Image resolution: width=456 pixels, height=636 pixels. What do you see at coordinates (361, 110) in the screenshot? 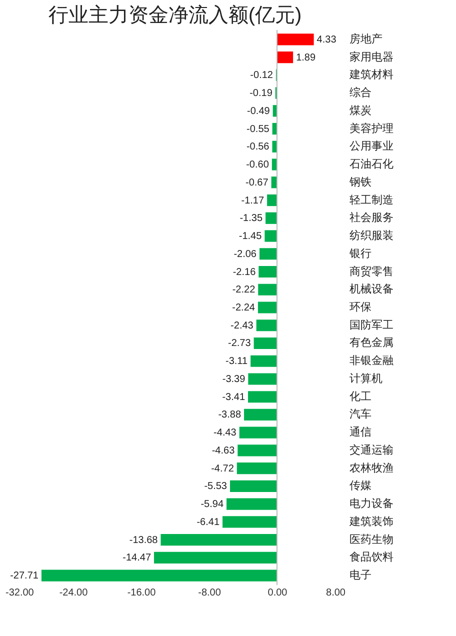
I see `y-tick-label: 煤炭` at bounding box center [361, 110].